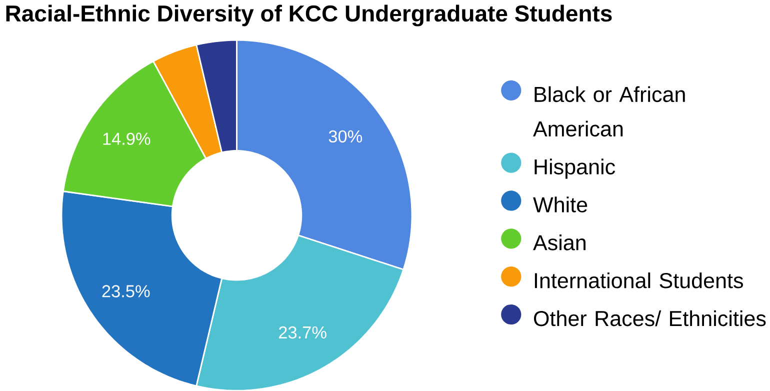  Describe the element at coordinates (309, 15) in the screenshot. I see `chart-title: Racial-Ethnic Diversity of KCC Undergraduate Students` at that location.